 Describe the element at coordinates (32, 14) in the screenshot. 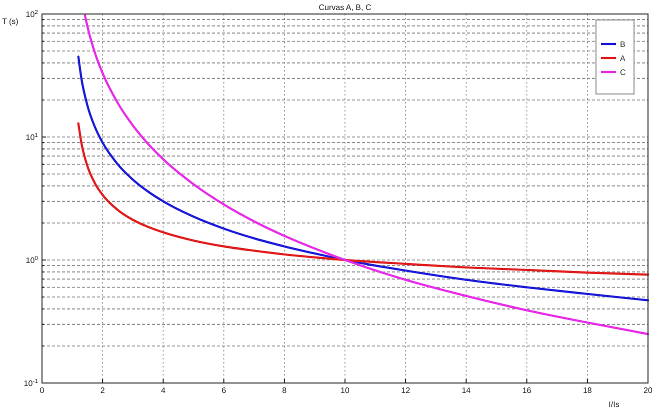

I see `y-tick-label: 10$^{2}$` at that location.